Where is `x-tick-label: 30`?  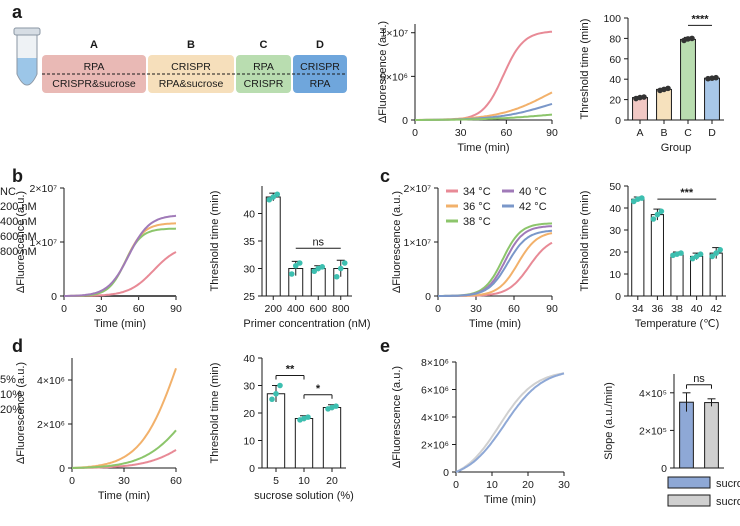
x-tick-label: 30 is located at coordinates (101, 309).